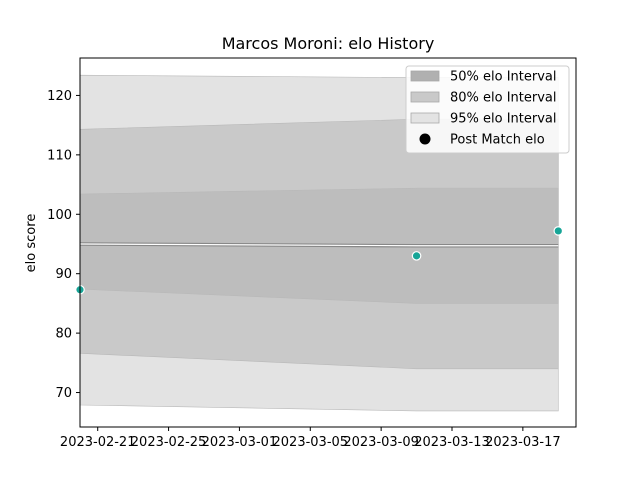 Image resolution: width=640 pixels, height=480 pixels. Describe the element at coordinates (63, 334) in the screenshot. I see `y-tick-label: 80` at that location.